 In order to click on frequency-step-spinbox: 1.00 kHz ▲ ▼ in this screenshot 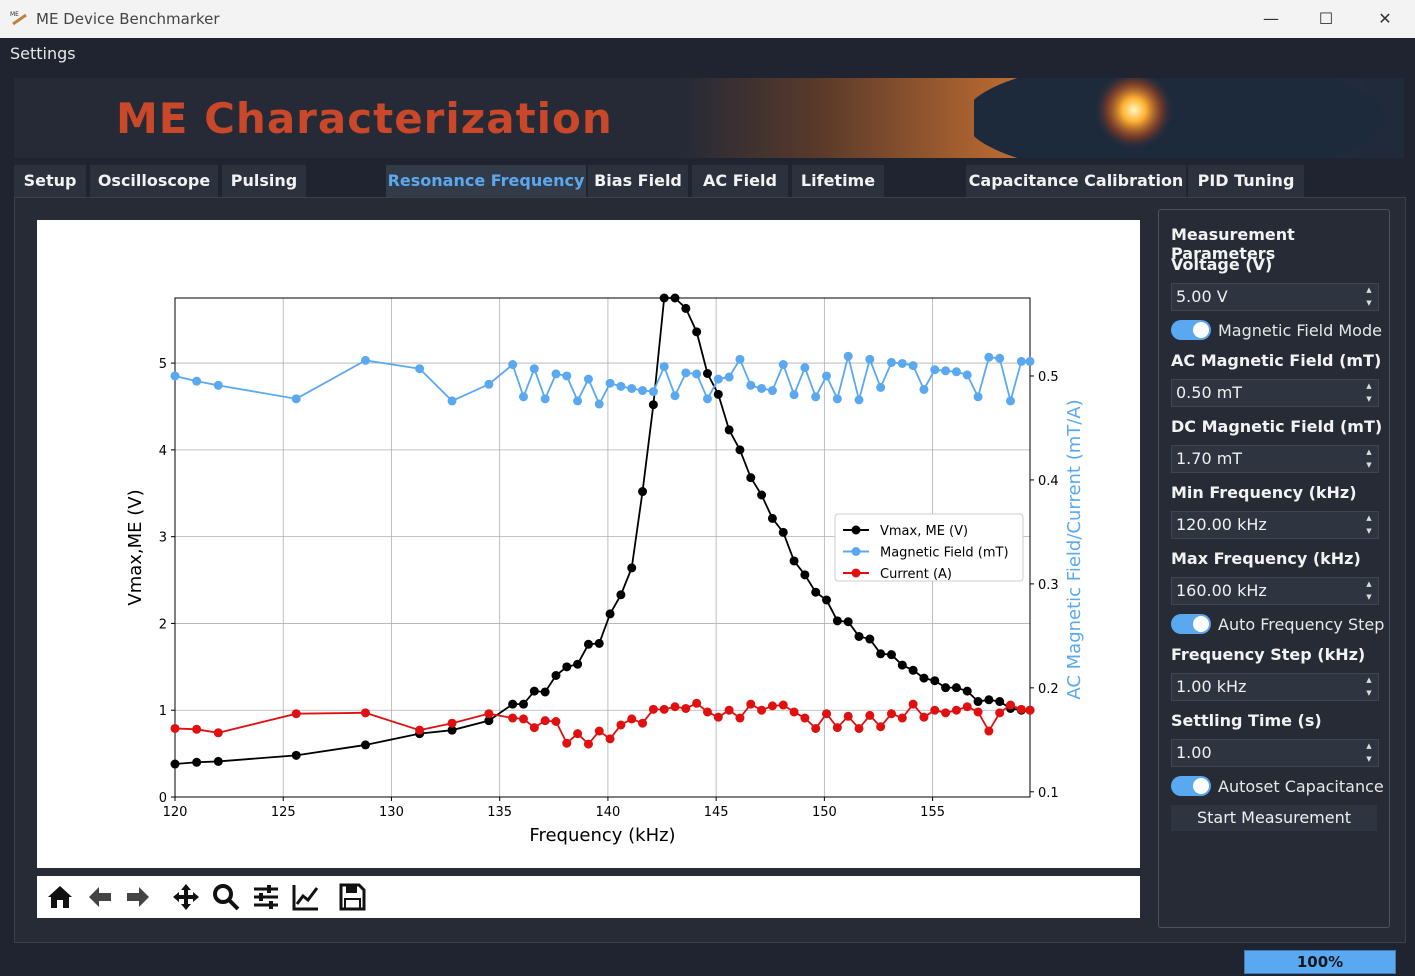, I will do `click(1275, 687)`.